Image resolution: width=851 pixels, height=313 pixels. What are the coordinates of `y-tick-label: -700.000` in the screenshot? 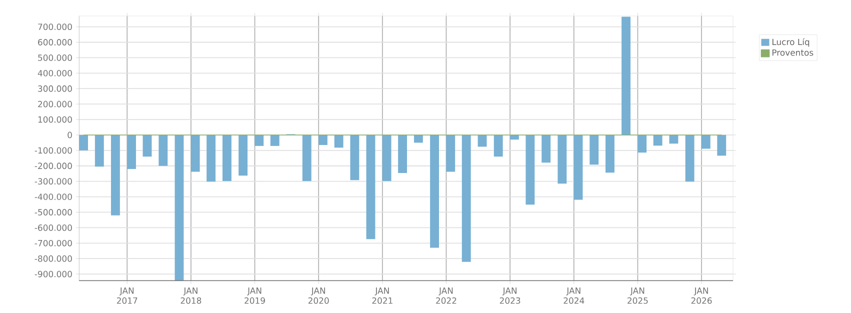 It's located at (53, 243).